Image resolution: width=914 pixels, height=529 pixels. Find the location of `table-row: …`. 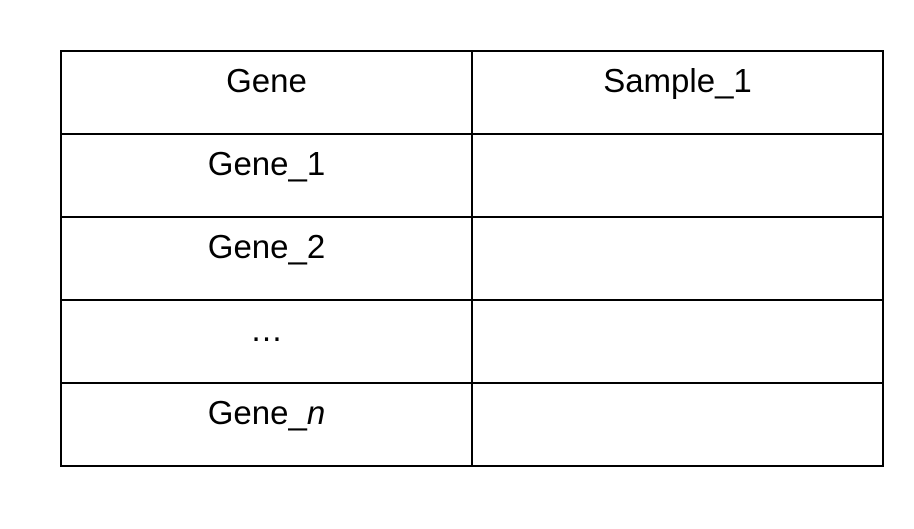

table-row: … is located at coordinates (472, 341).